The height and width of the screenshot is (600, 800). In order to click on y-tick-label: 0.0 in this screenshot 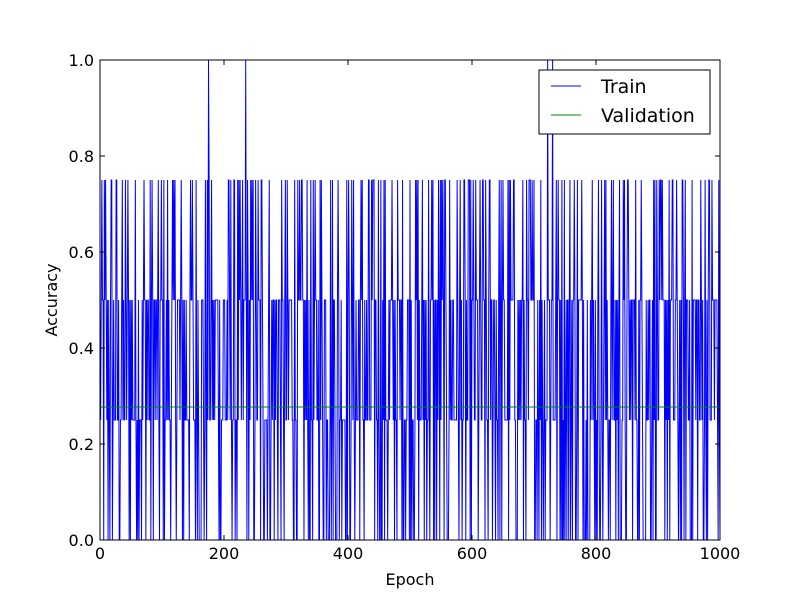, I will do `click(81, 540)`.